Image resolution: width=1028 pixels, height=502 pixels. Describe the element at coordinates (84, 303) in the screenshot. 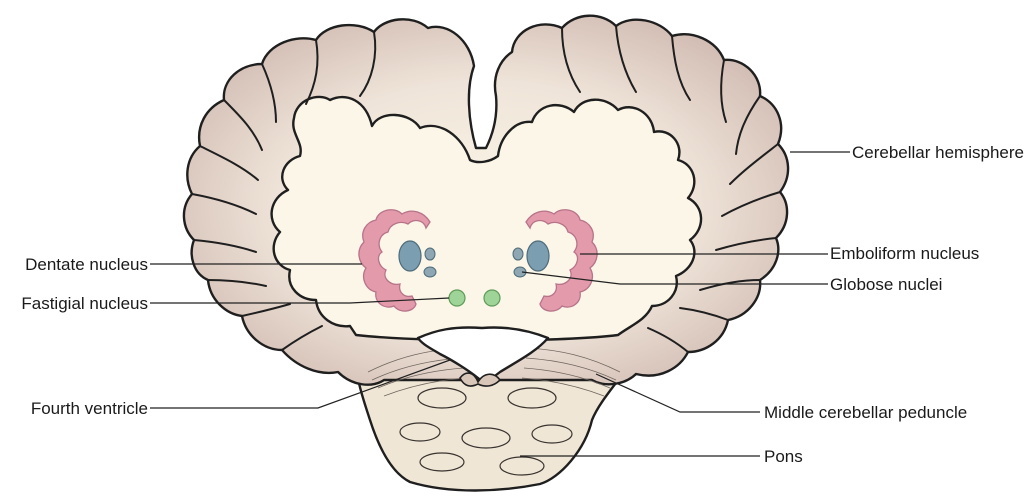

I see `label-fastigial-nucleus: Fastigial nucleus` at that location.